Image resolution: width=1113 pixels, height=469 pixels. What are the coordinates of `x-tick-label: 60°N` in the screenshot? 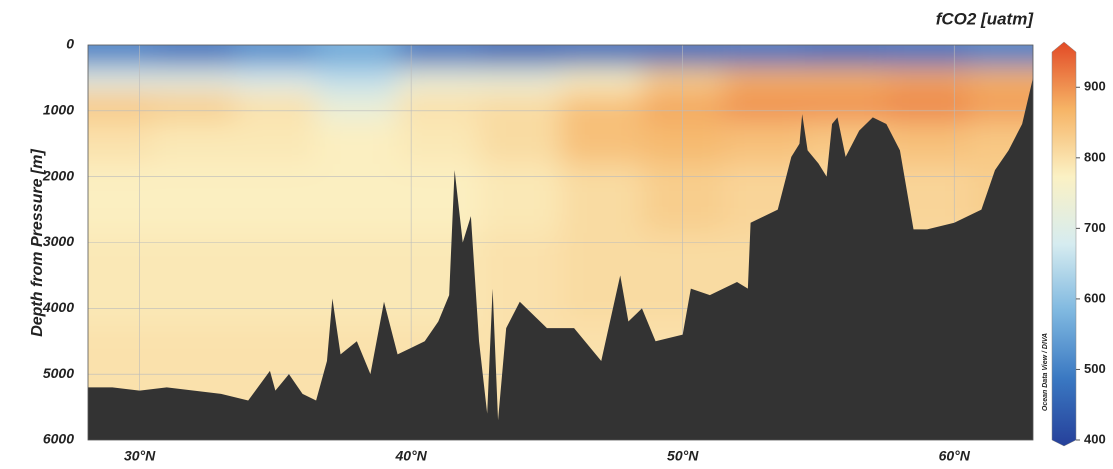 It's located at (955, 456).